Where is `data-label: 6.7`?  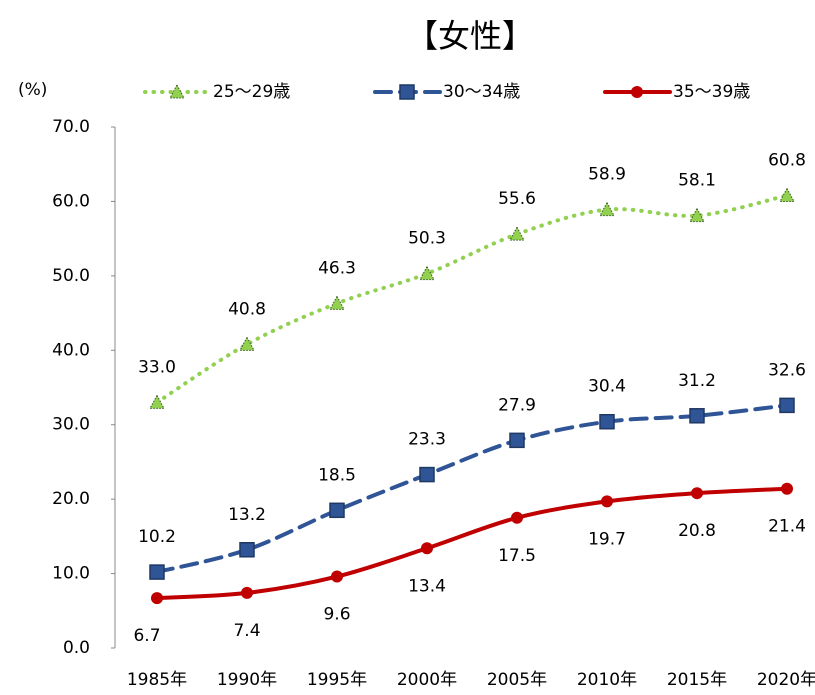 data-label: 6.7 is located at coordinates (146, 636).